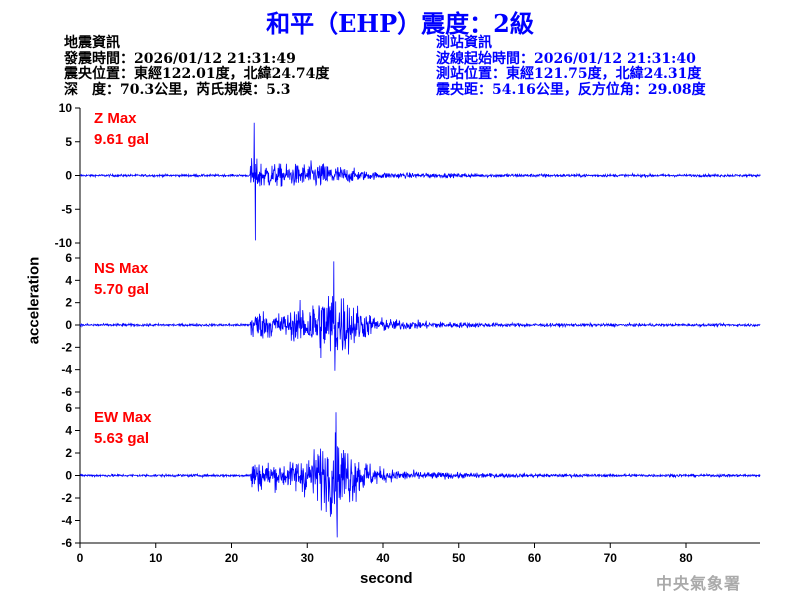  Describe the element at coordinates (232, 558) in the screenshot. I see `x-tick-label: 20` at that location.